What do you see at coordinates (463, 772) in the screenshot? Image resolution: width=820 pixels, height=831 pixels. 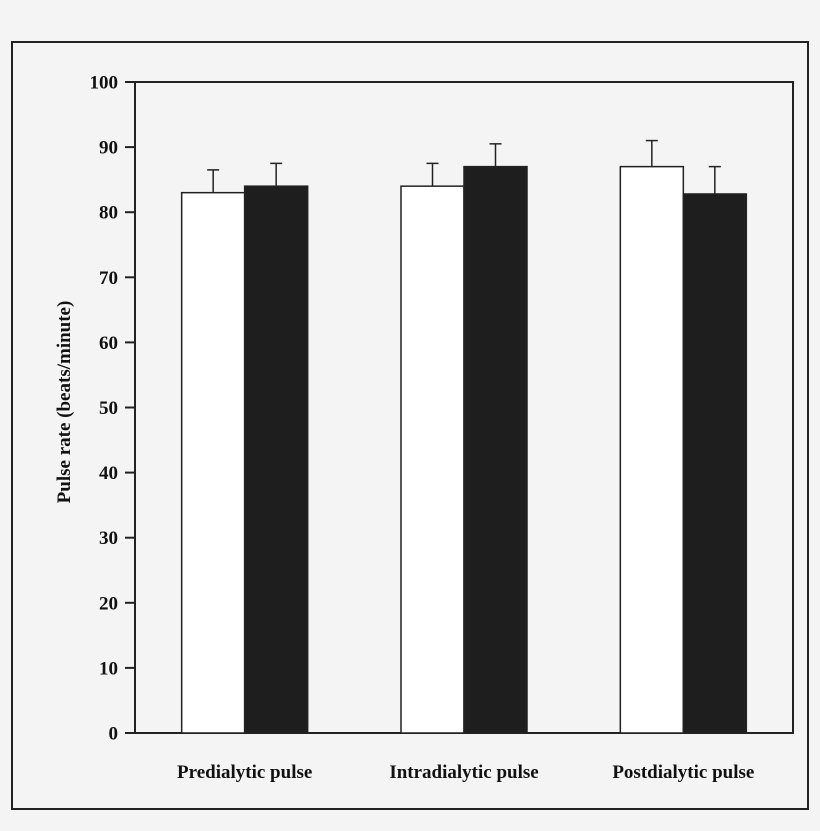 I see `x-category-label: Intradialytic pulse` at bounding box center [463, 772].